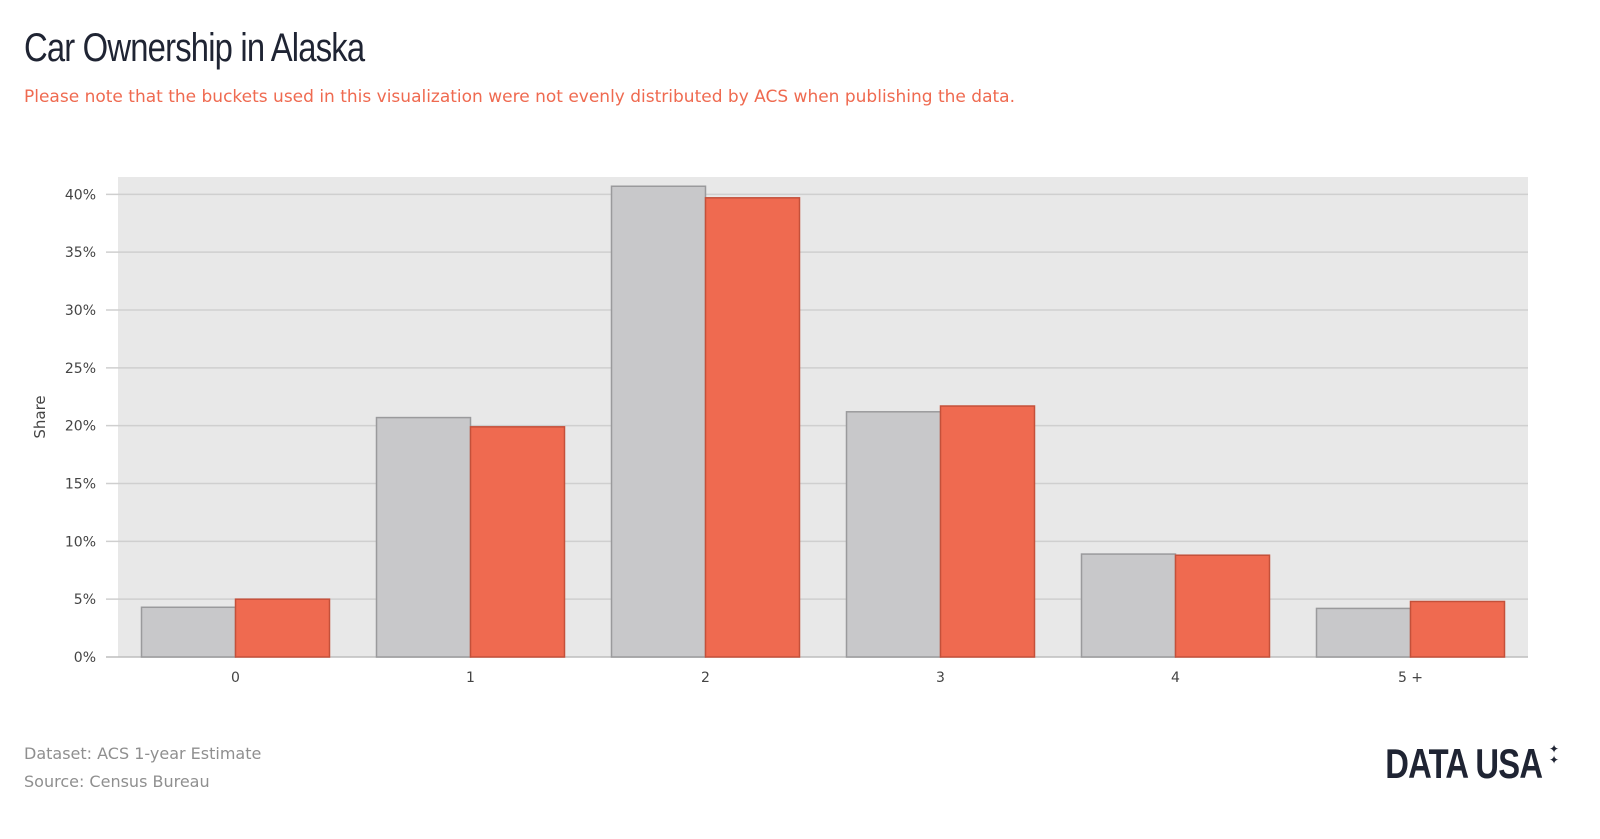  What do you see at coordinates (85, 658) in the screenshot?
I see `y-tick-label: 0%` at bounding box center [85, 658].